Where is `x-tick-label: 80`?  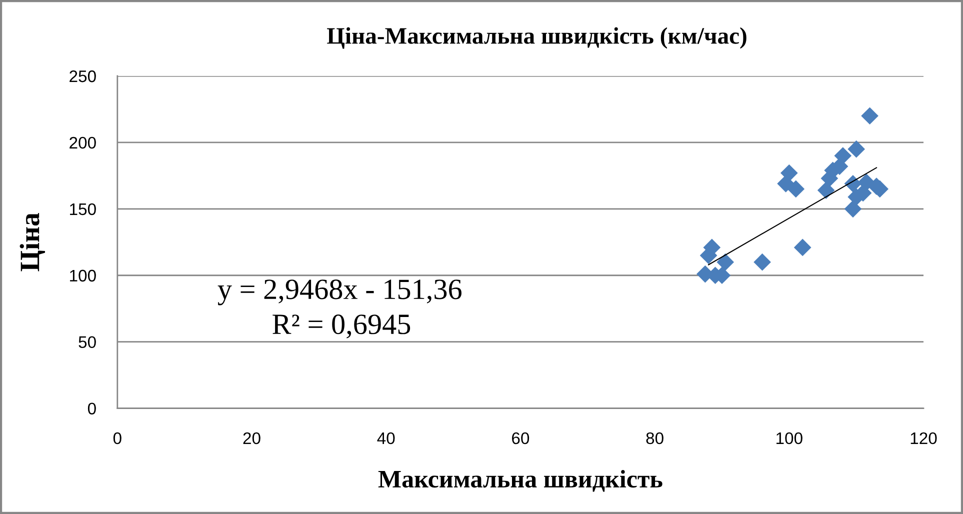
x-tick-label: 80 is located at coordinates (655, 438).